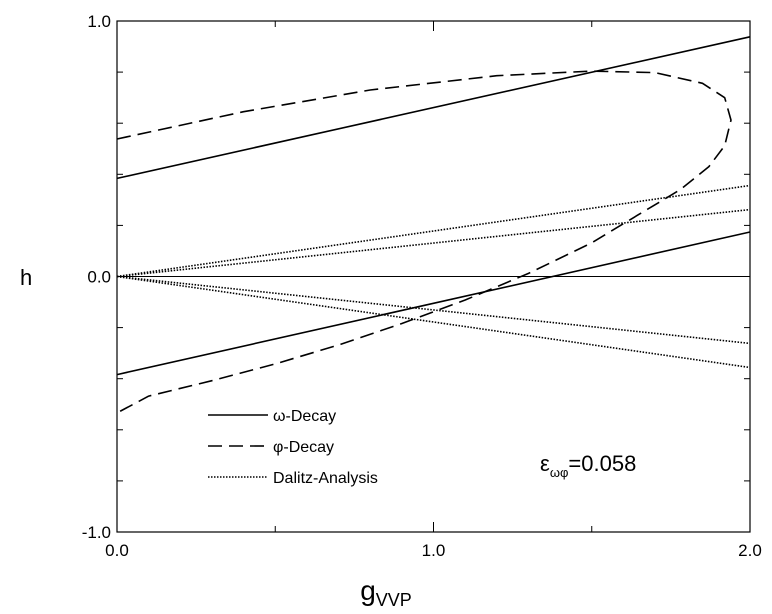  I want to click on y-axis-title: h, so click(26, 277).